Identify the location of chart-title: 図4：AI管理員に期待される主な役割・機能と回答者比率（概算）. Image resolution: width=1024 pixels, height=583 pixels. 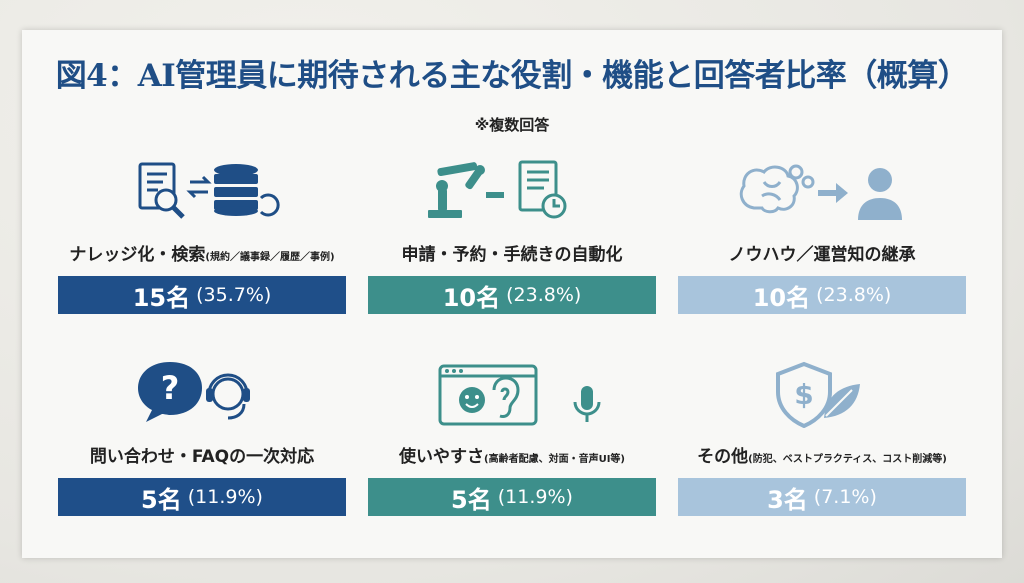
(512, 76).